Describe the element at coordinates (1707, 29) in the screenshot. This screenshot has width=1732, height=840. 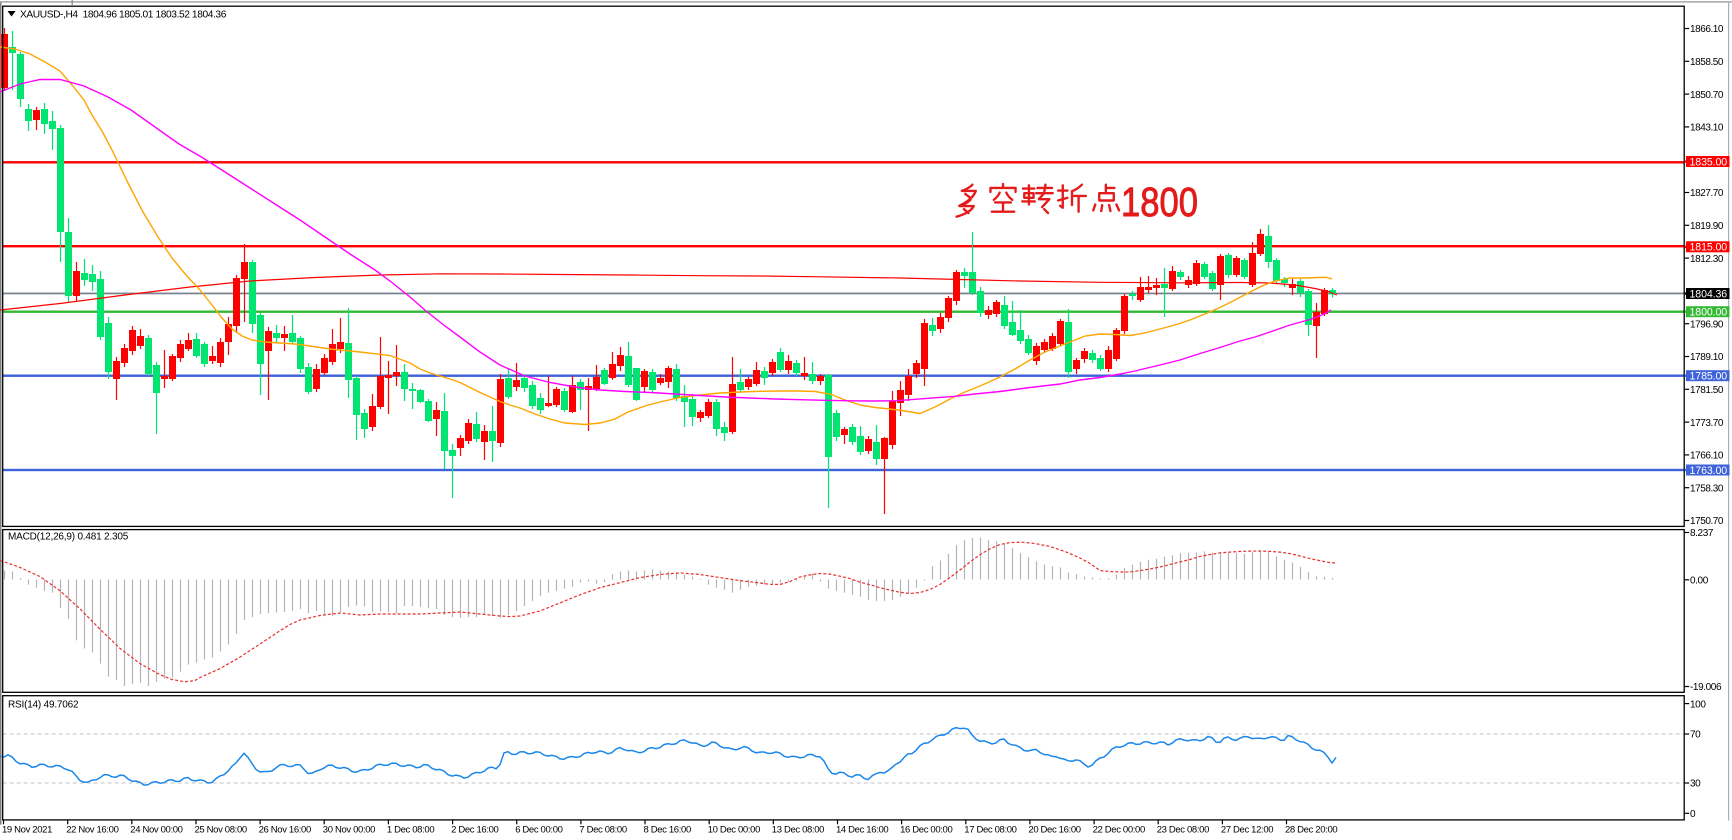
I see `svg-text: 1866.10` at that location.